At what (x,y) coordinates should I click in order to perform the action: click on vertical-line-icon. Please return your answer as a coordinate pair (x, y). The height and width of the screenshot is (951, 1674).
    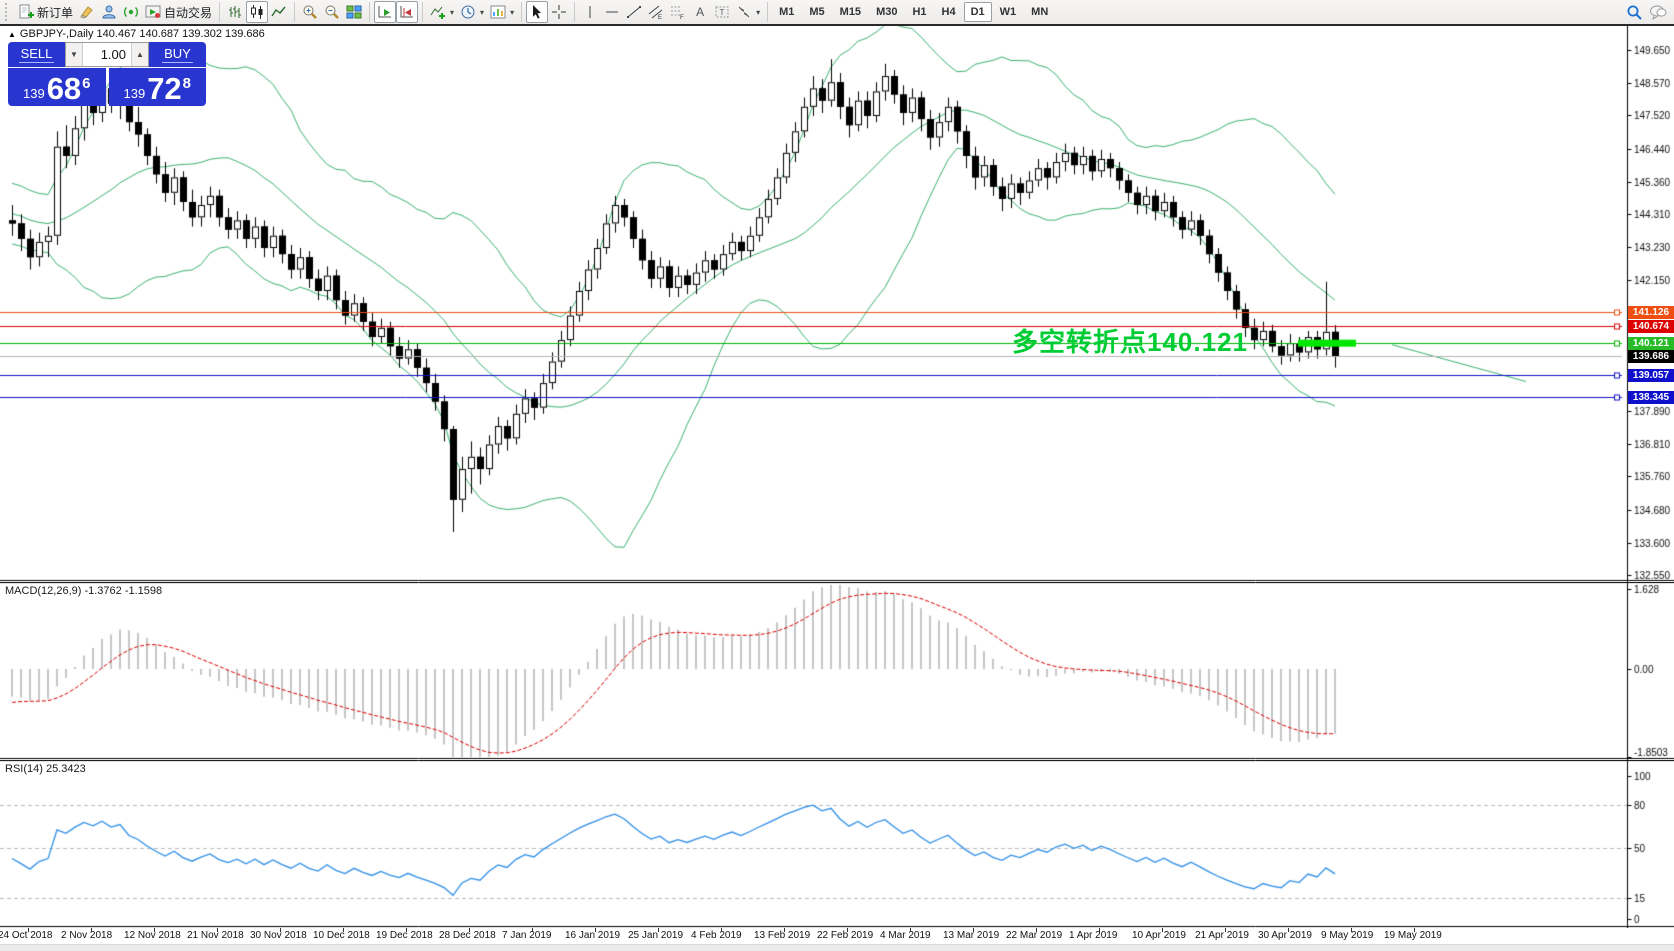
    Looking at the image, I should click on (590, 12).